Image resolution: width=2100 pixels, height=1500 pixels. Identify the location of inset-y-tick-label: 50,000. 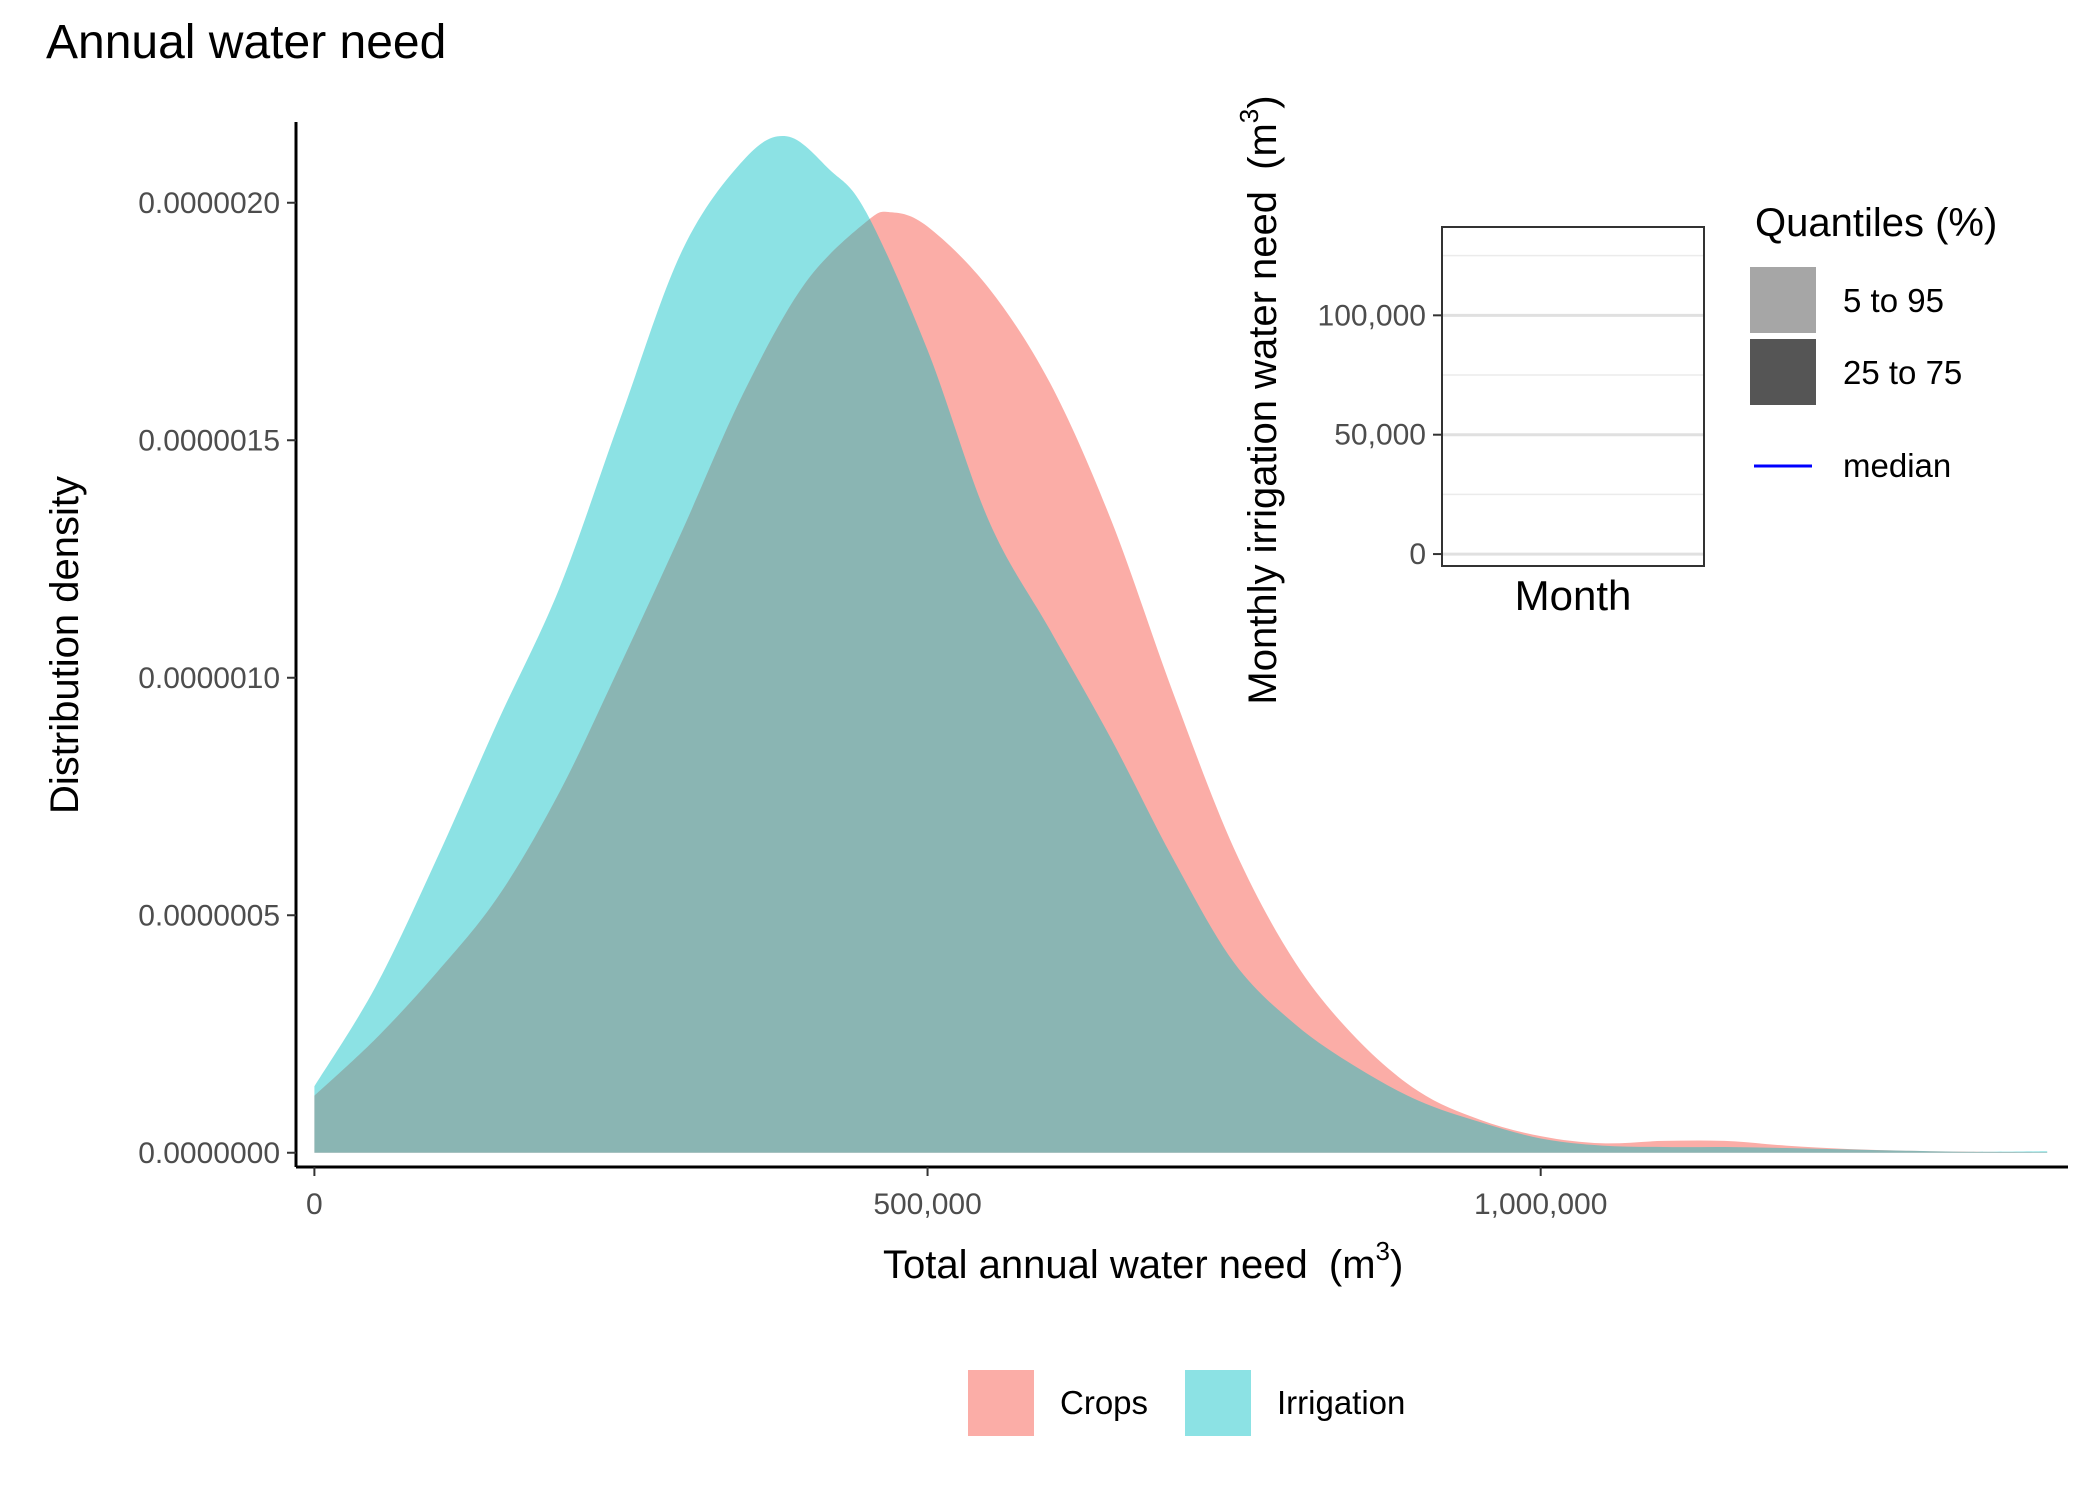
(1380, 435).